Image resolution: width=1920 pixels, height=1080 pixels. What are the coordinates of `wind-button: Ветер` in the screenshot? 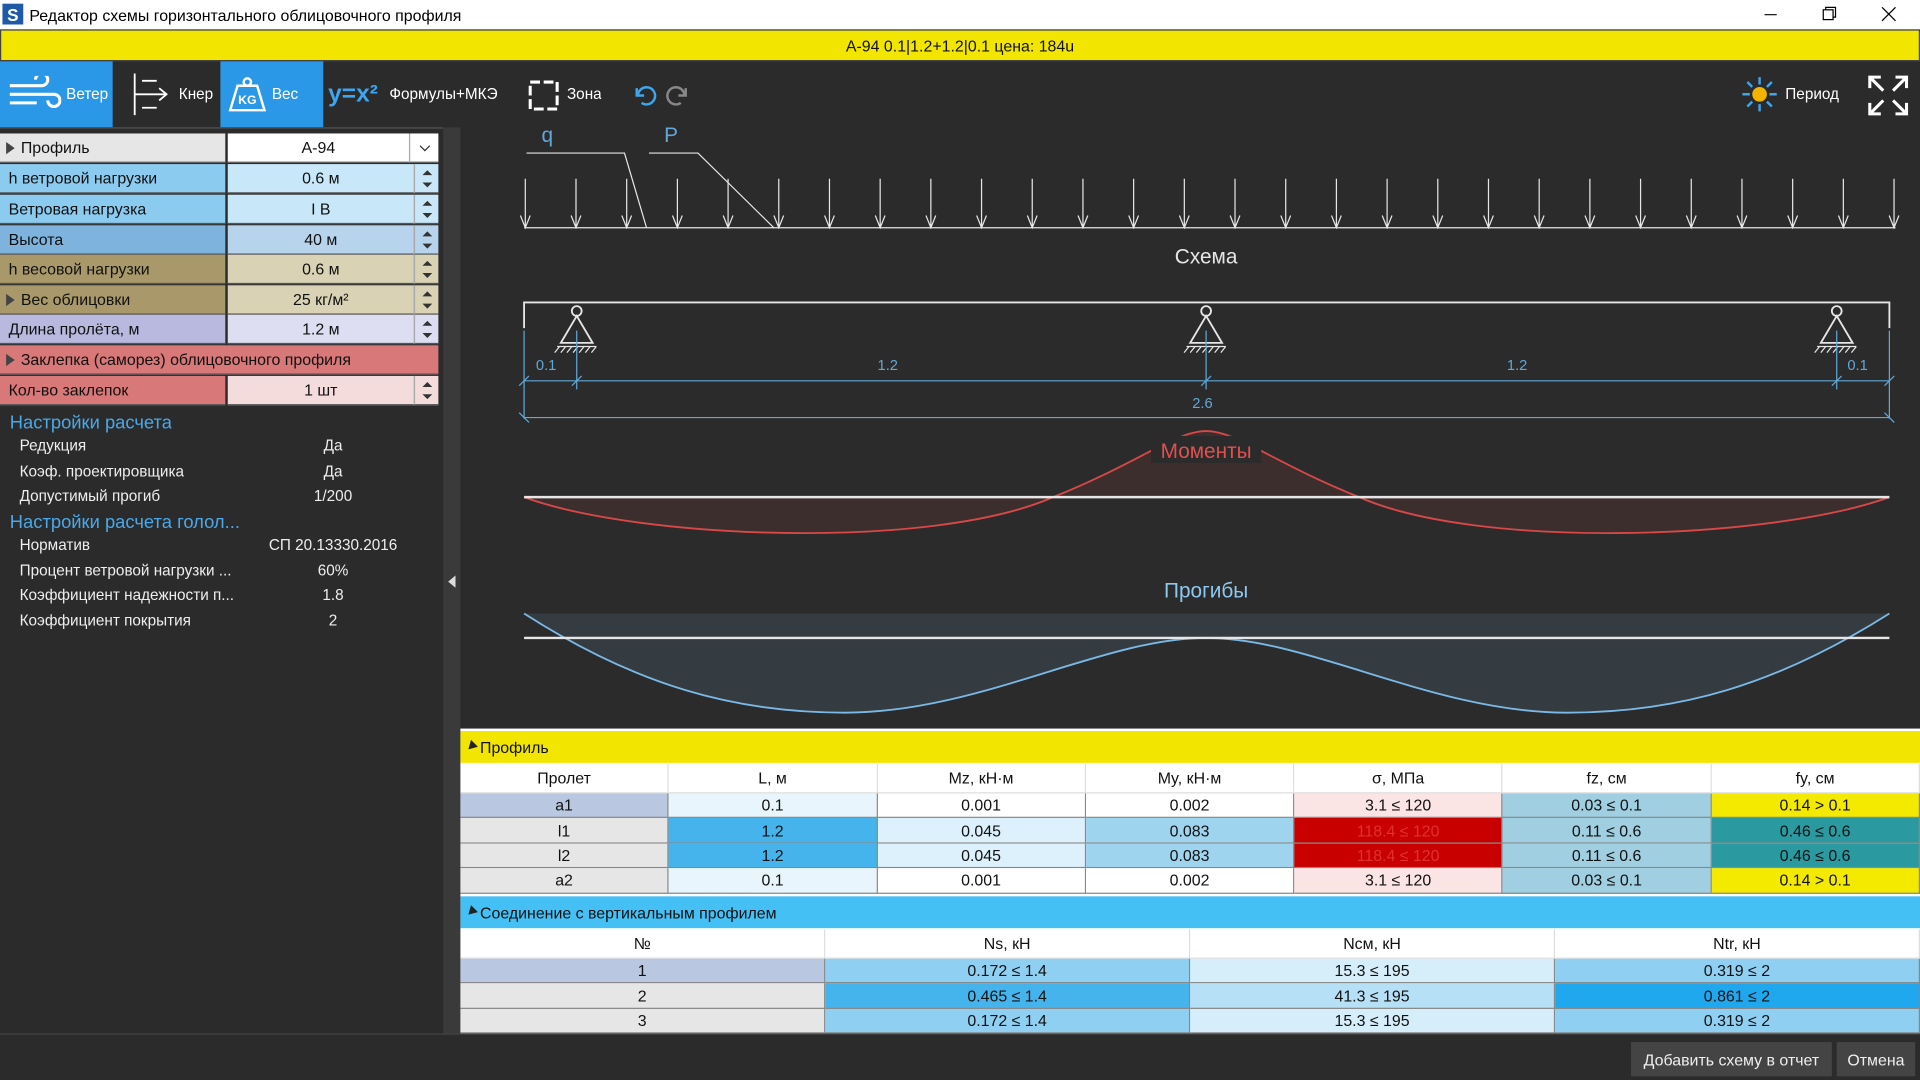 It's located at (56, 94).